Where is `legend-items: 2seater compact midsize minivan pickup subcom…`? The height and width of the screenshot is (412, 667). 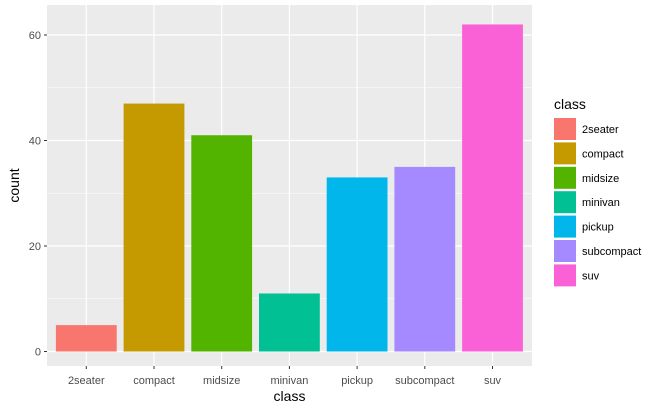 legend-items: 2seater compact midsize minivan pickup subcom… is located at coordinates (597, 202).